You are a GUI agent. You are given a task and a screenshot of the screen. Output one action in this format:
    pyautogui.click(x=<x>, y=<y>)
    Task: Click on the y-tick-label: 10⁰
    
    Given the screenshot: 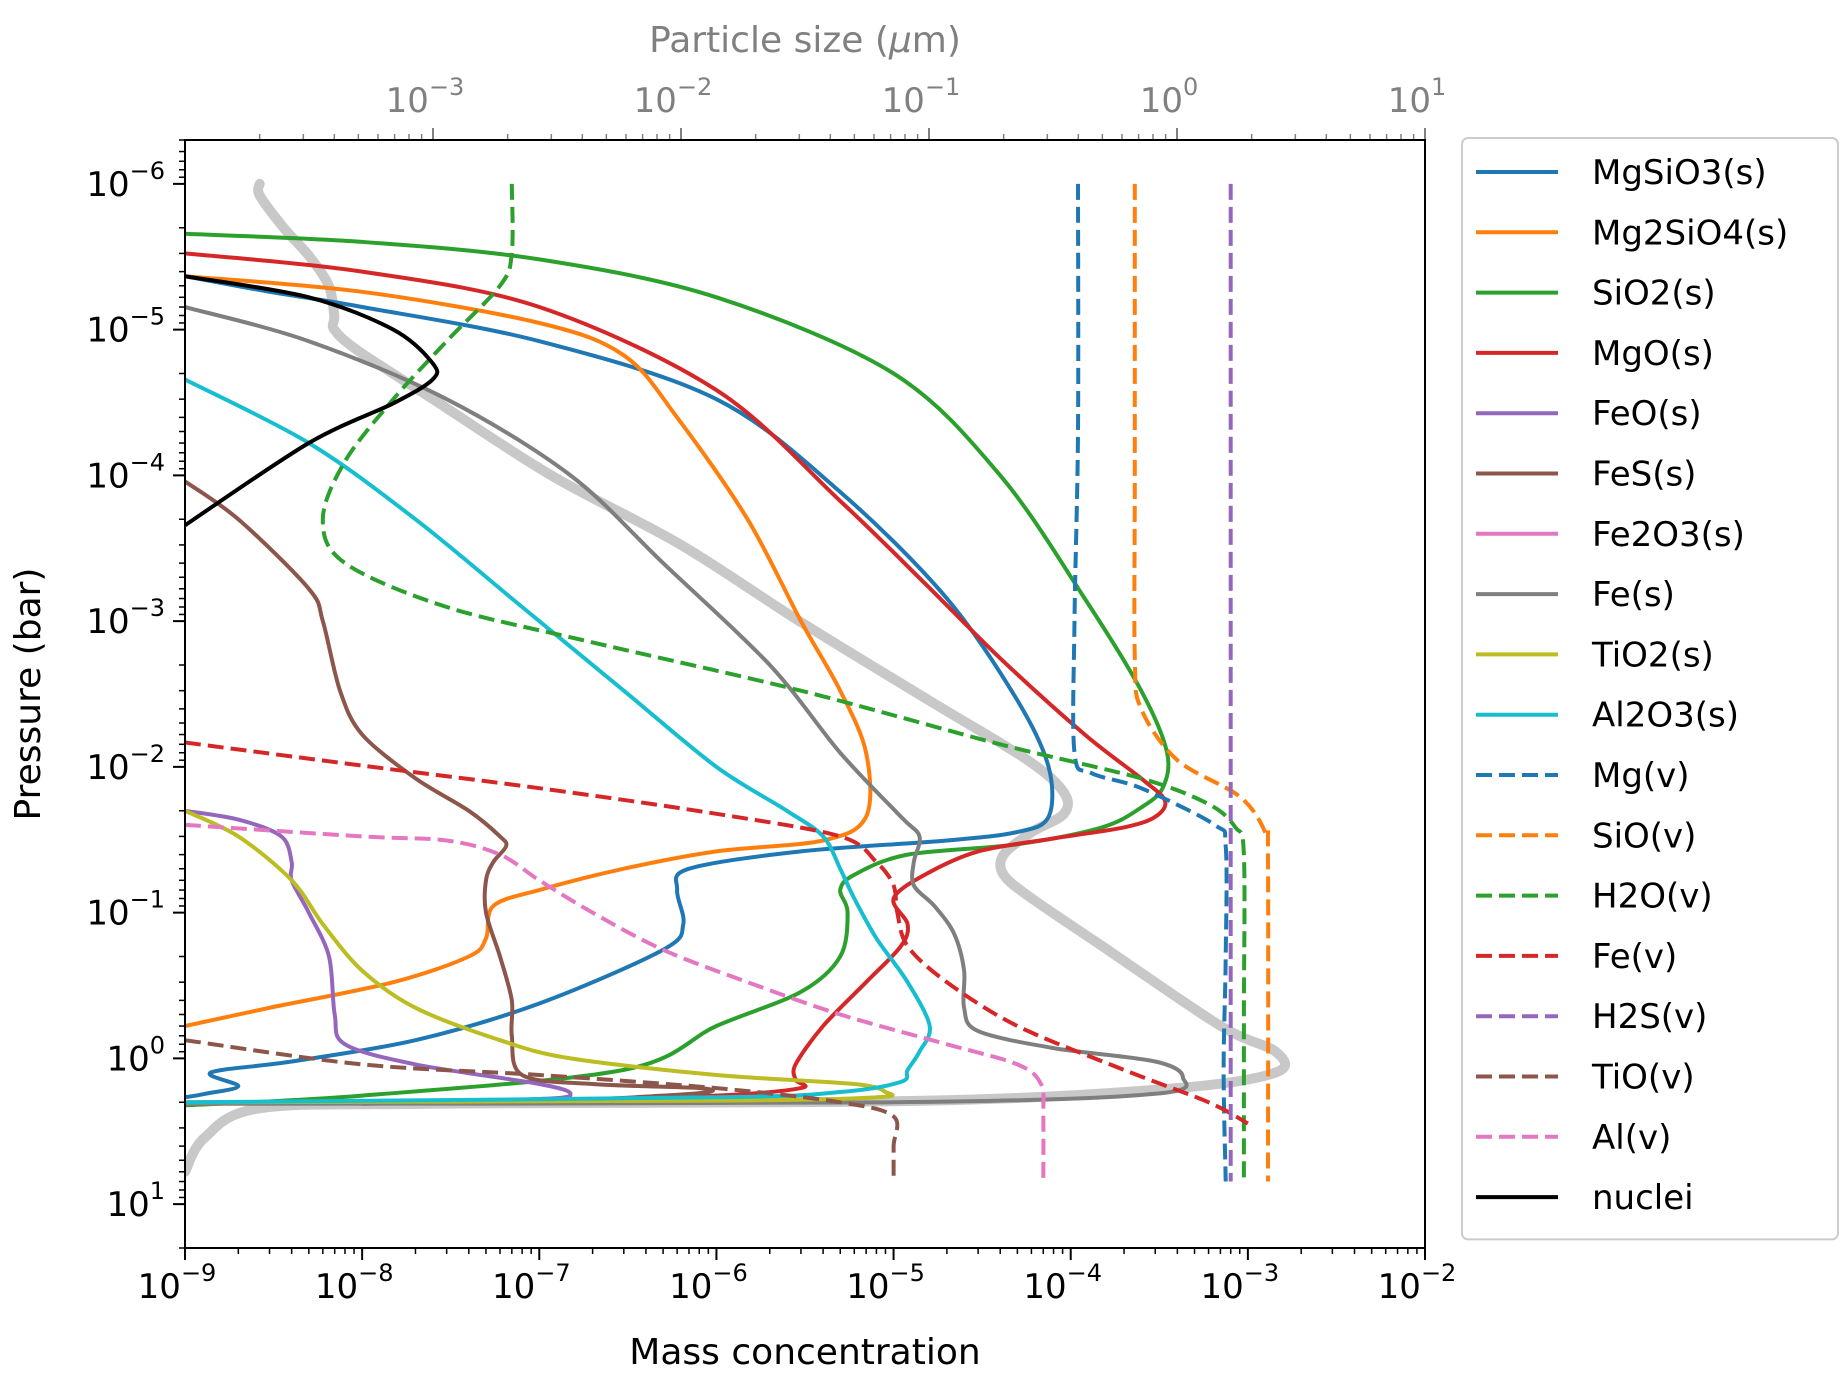 What is the action you would take?
    pyautogui.click(x=135, y=1055)
    